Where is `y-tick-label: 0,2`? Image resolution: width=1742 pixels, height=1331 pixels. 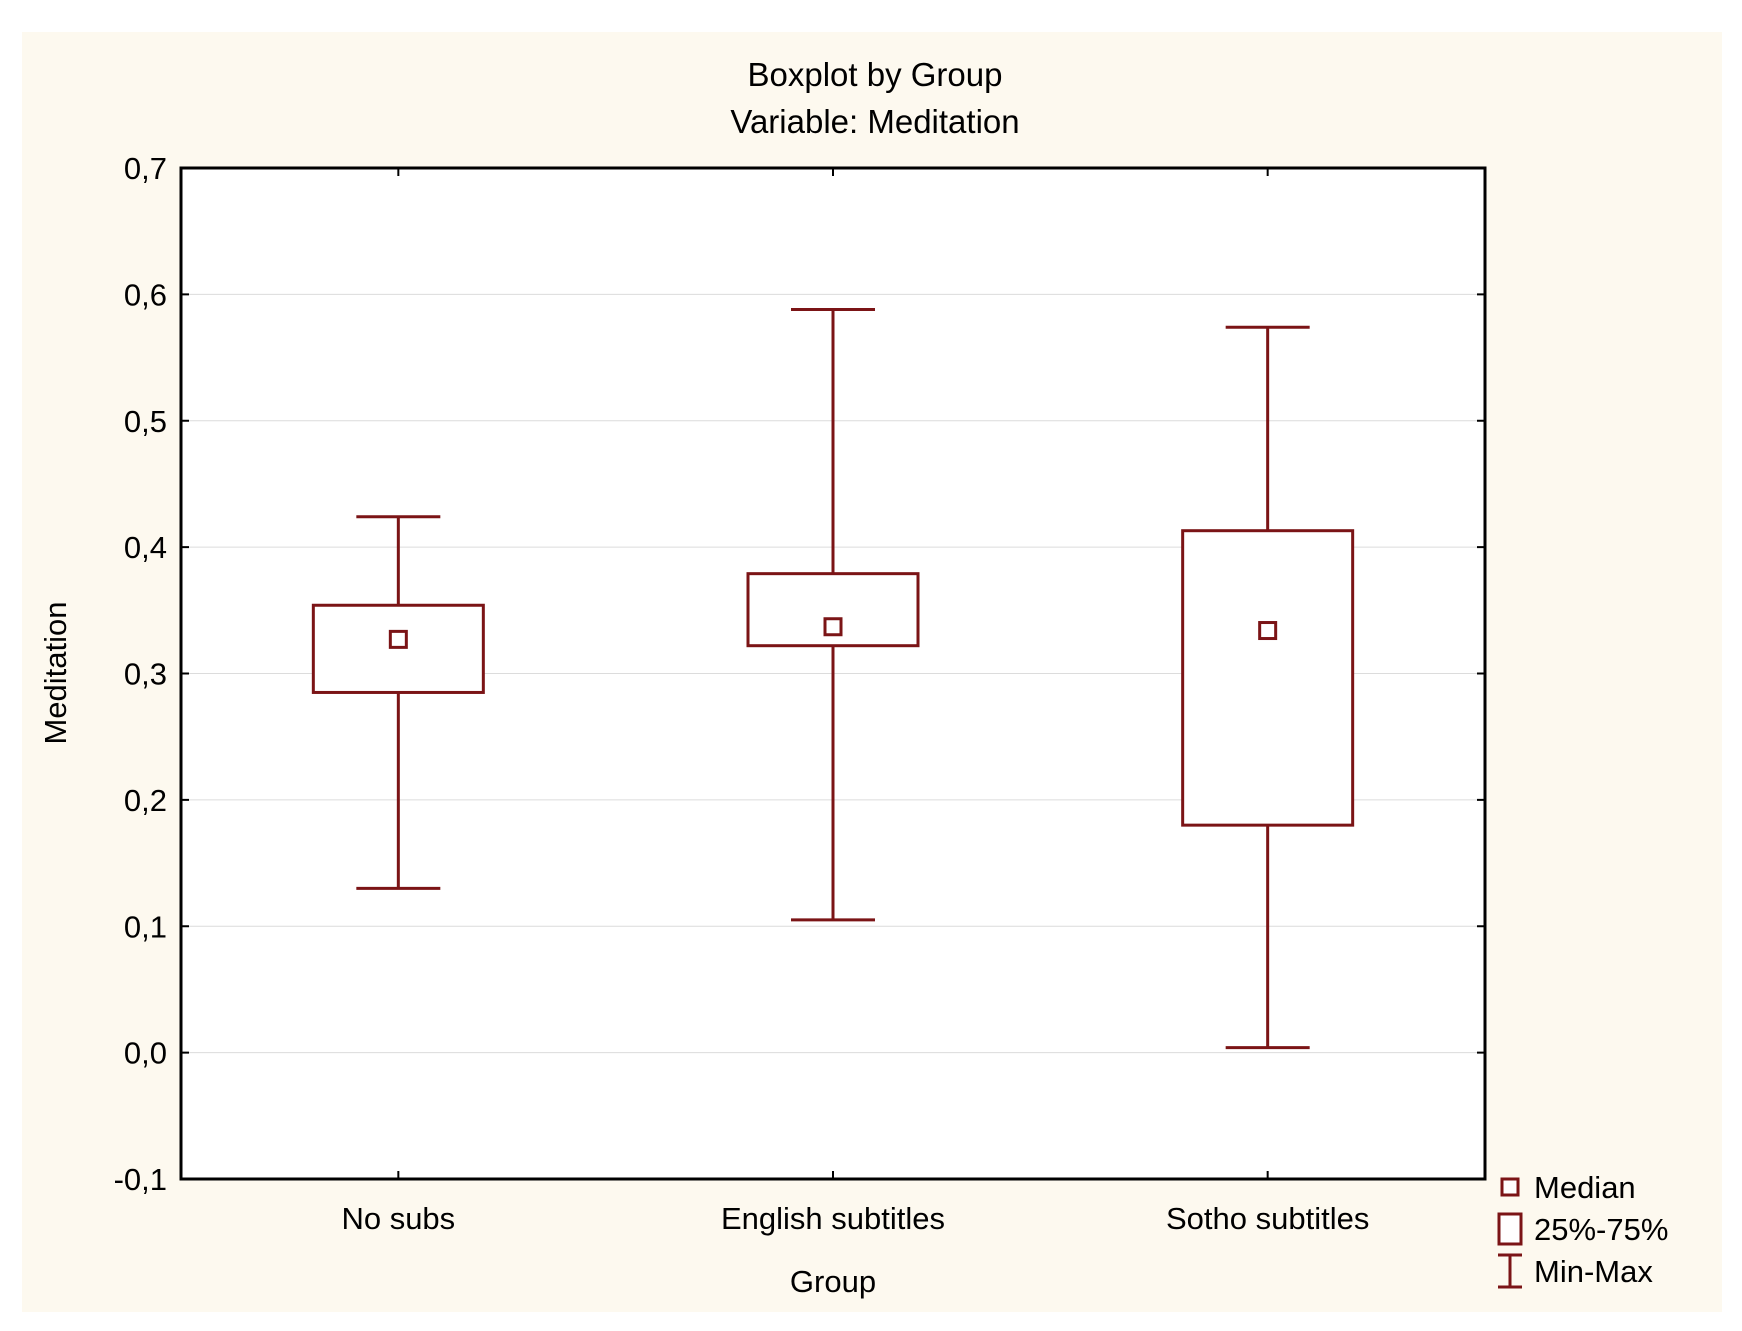
y-tick-label: 0,2 is located at coordinates (145, 800).